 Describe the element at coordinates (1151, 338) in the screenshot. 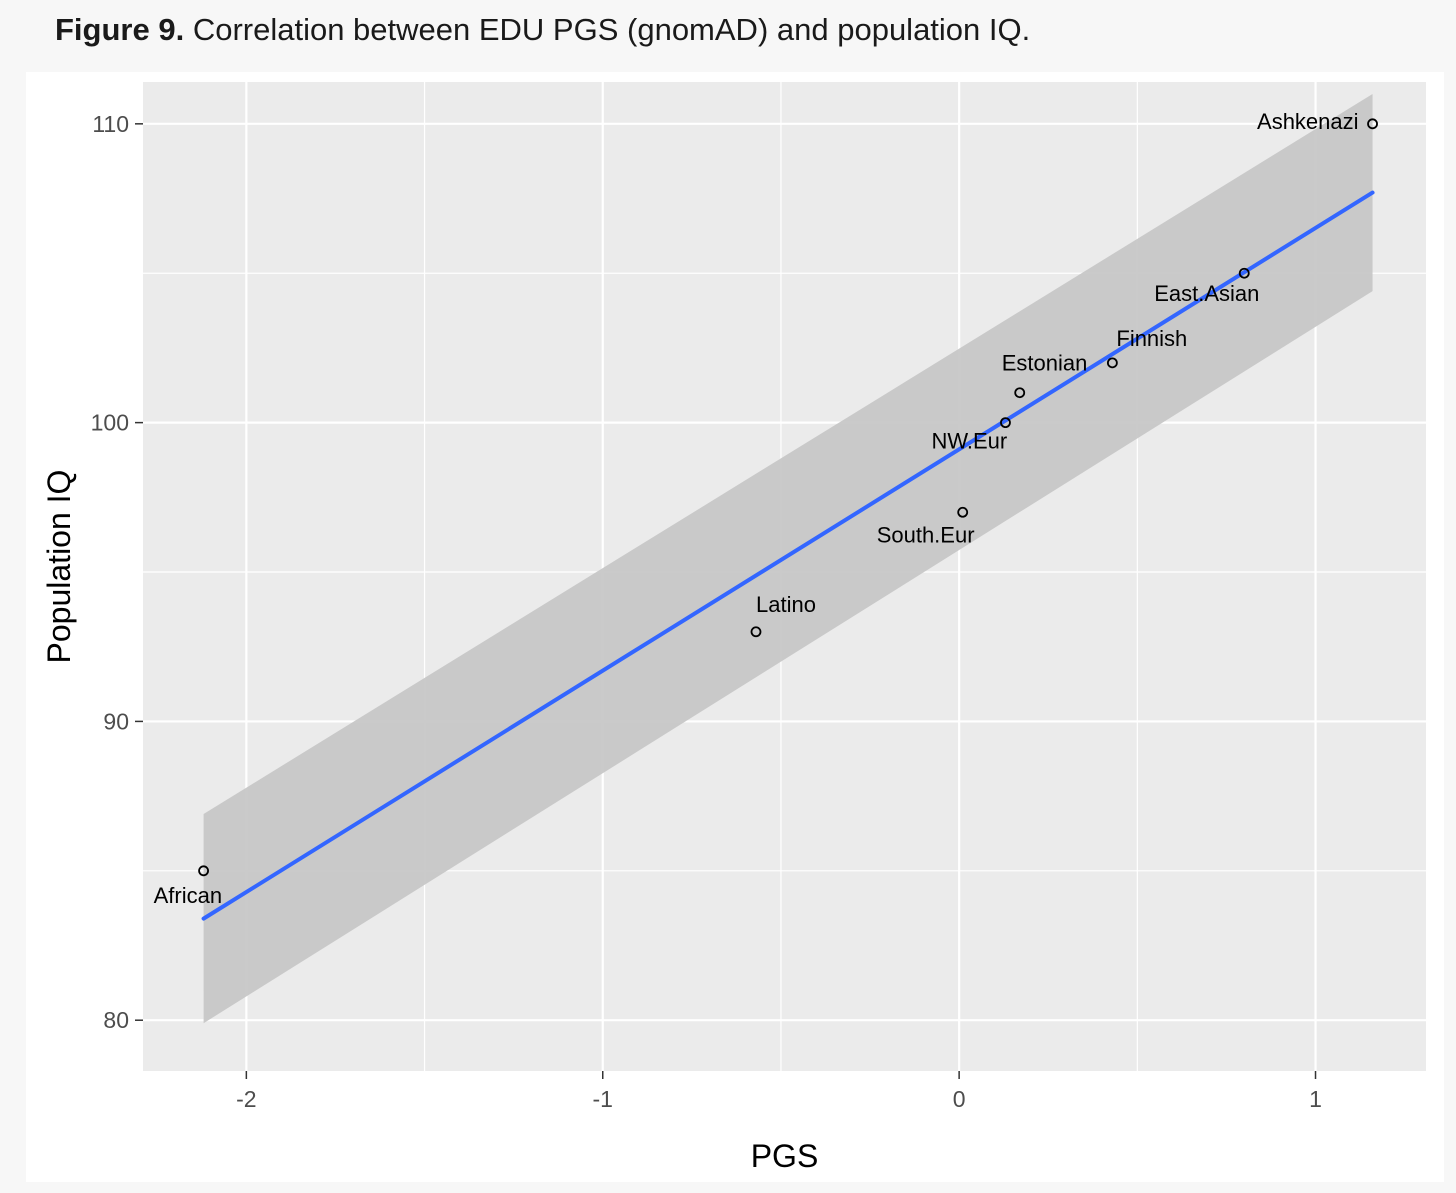

I see `point-label: Finnish` at that location.